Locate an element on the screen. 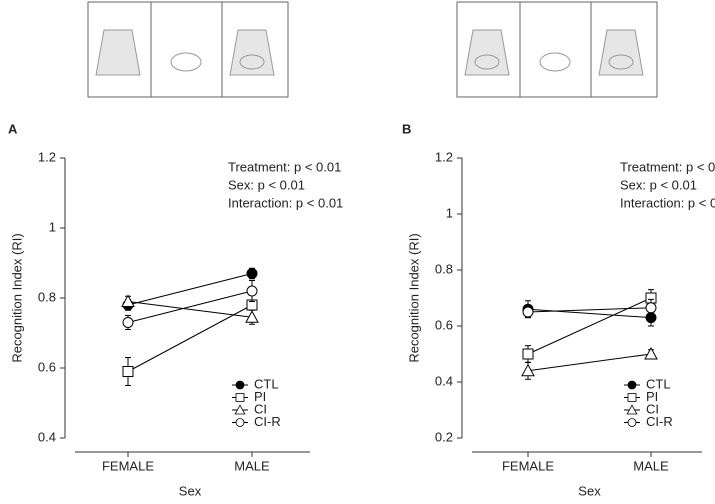  schematic-a is located at coordinates (188, 49).